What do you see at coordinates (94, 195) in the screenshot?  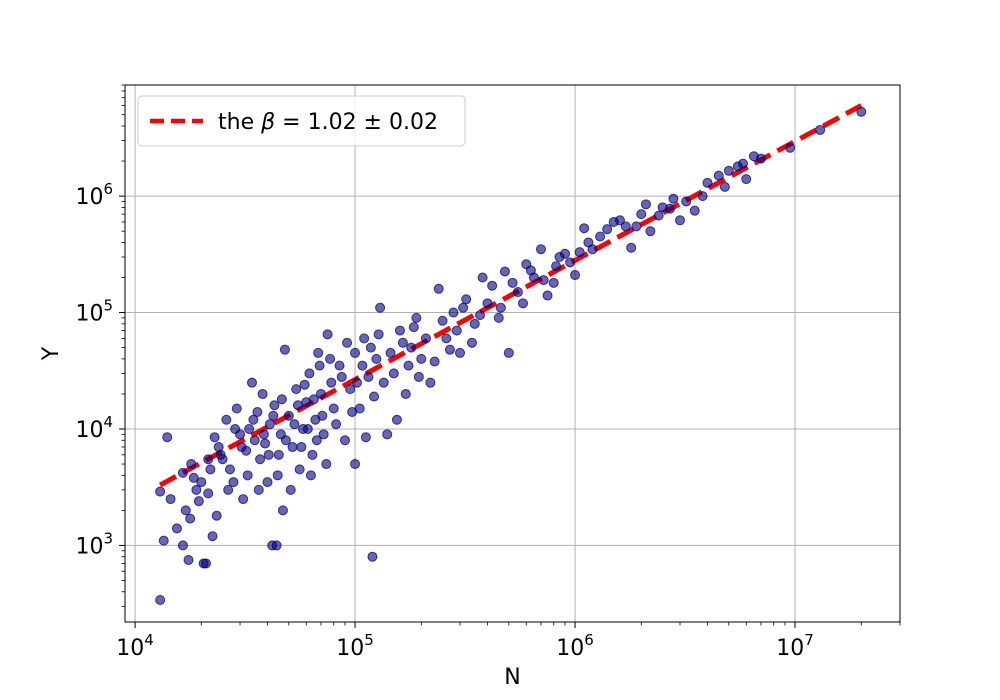 I see `y-tick-label: 10⁶` at bounding box center [94, 195].